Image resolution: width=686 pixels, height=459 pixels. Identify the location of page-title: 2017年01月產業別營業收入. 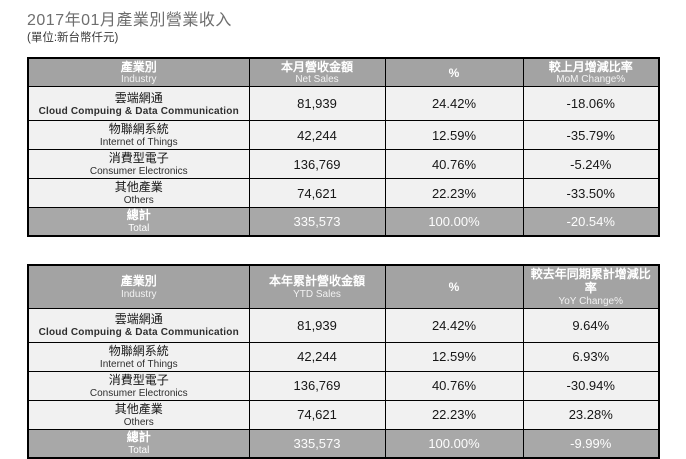
(129, 20).